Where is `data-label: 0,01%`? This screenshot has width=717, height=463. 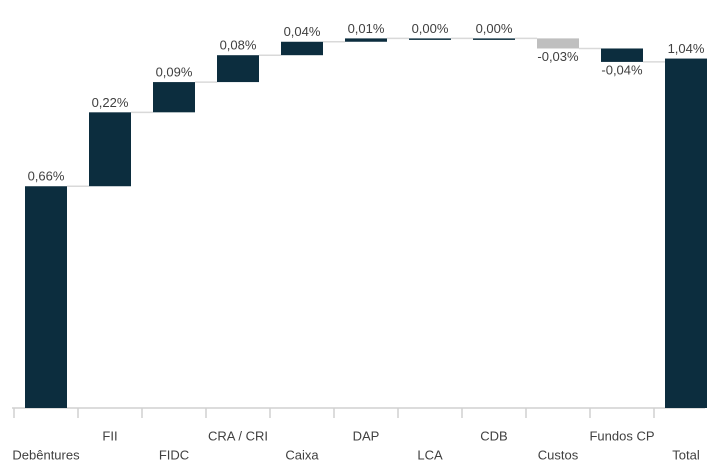
data-label: 0,01% is located at coordinates (366, 28).